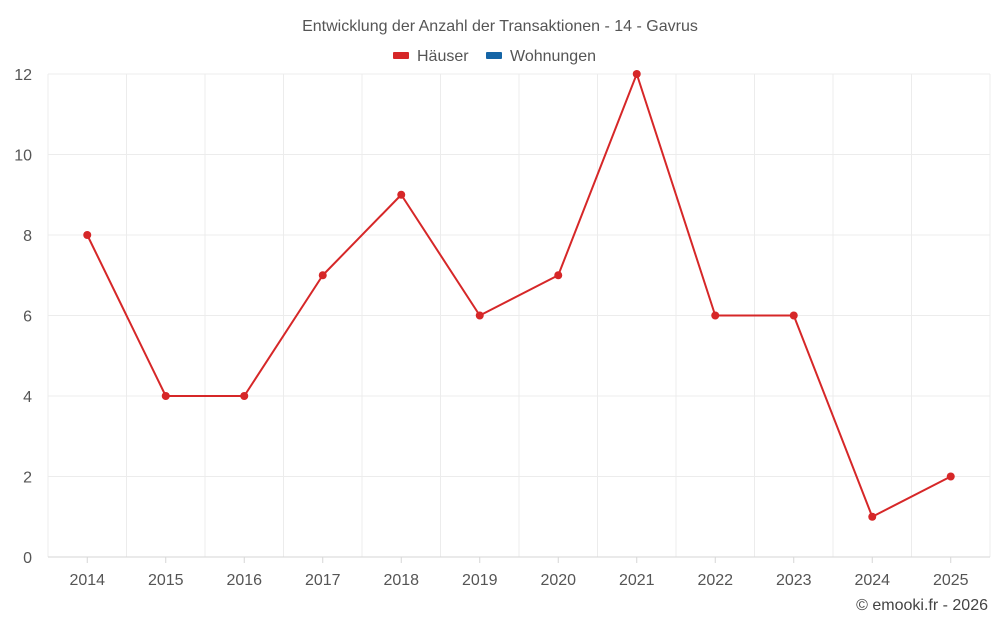 This screenshot has width=1000, height=625. I want to click on x-tick-label: 2024, so click(872, 580).